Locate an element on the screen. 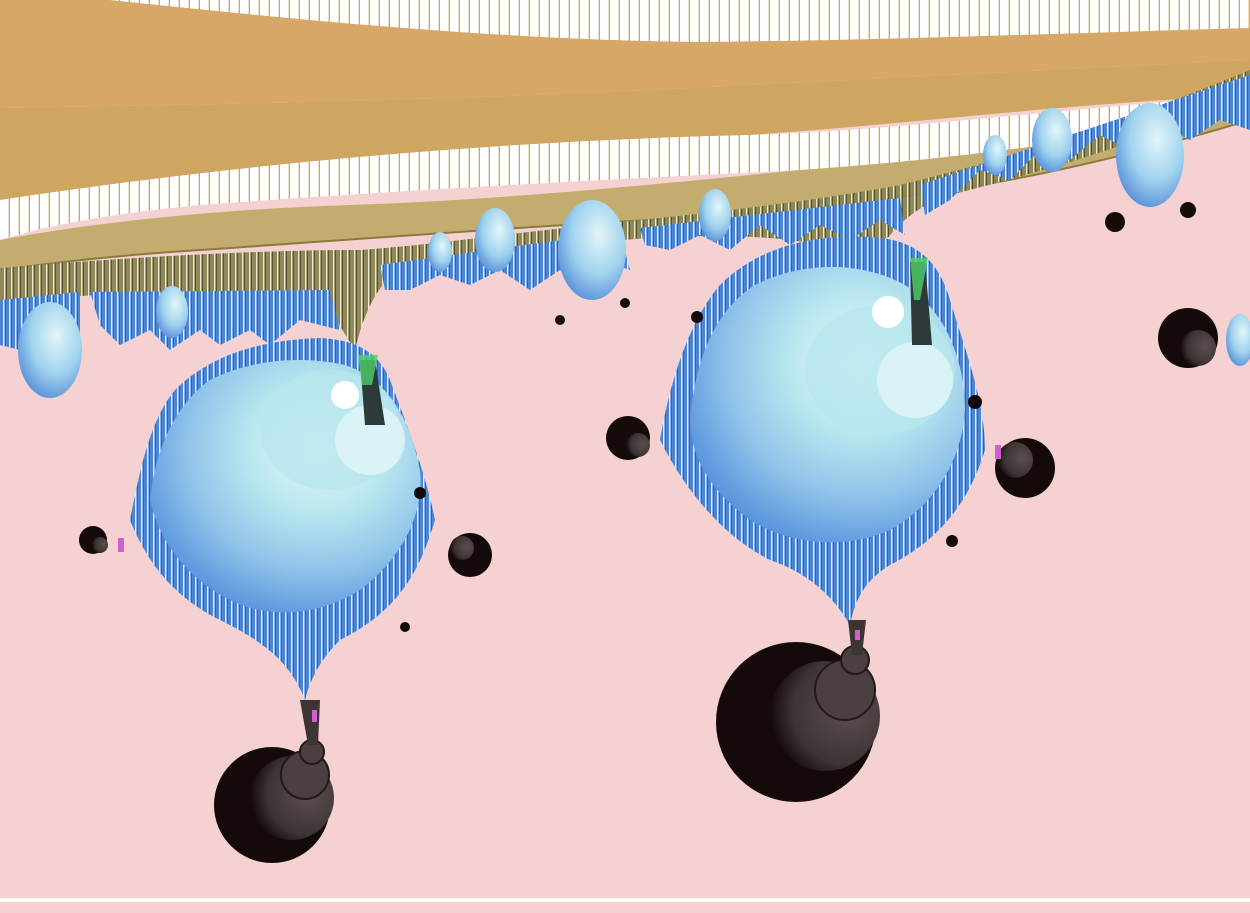 The image size is (1250, 913). blue-blob-right is located at coordinates (822, 431).